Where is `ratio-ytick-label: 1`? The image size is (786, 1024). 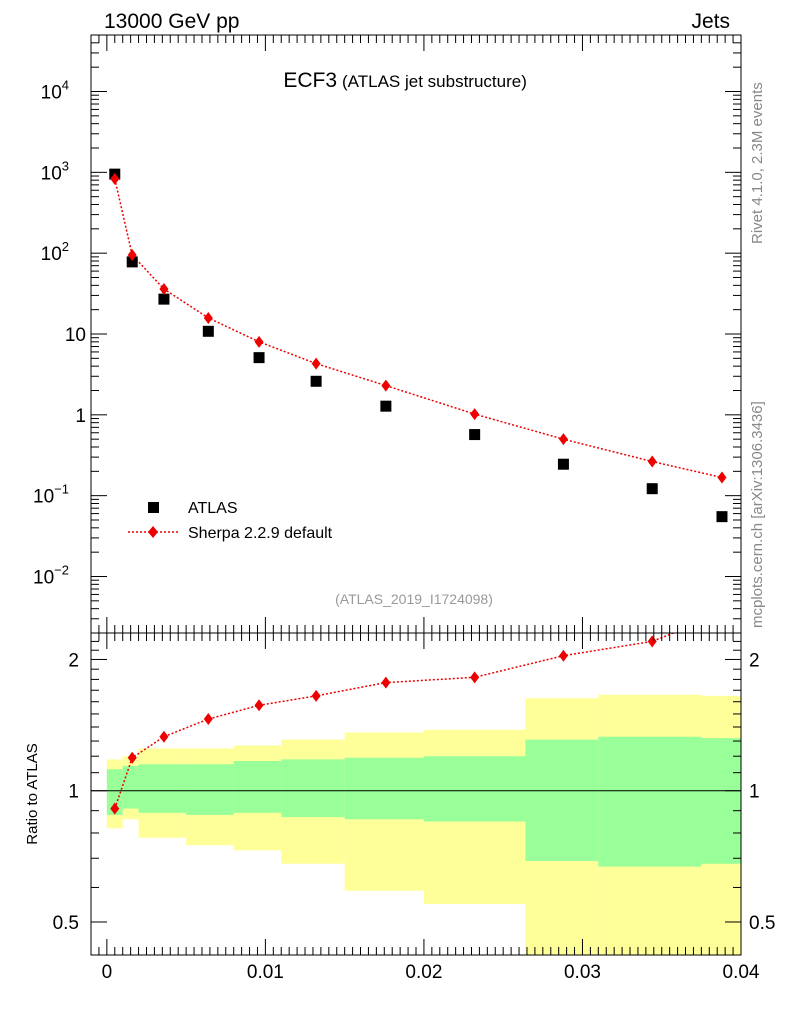
ratio-ytick-label: 1 is located at coordinates (73, 792).